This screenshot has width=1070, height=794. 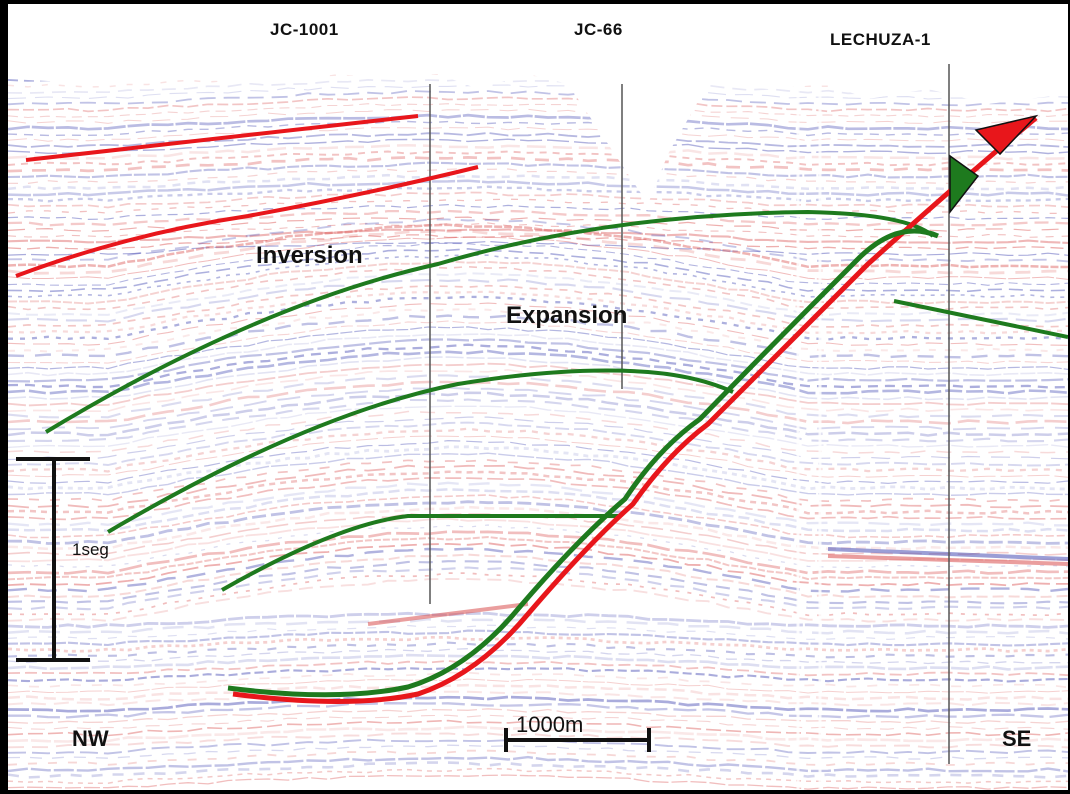 I want to click on well-label-jc-66: JC-66, so click(x=598, y=29).